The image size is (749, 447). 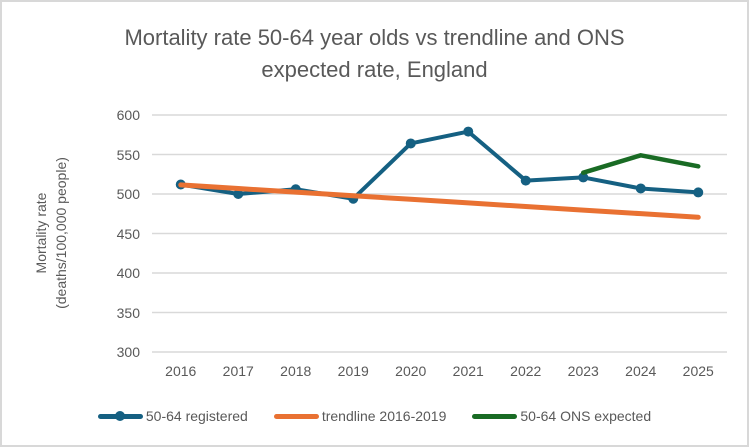 What do you see at coordinates (238, 371) in the screenshot?
I see `x-axis-label: 2017` at bounding box center [238, 371].